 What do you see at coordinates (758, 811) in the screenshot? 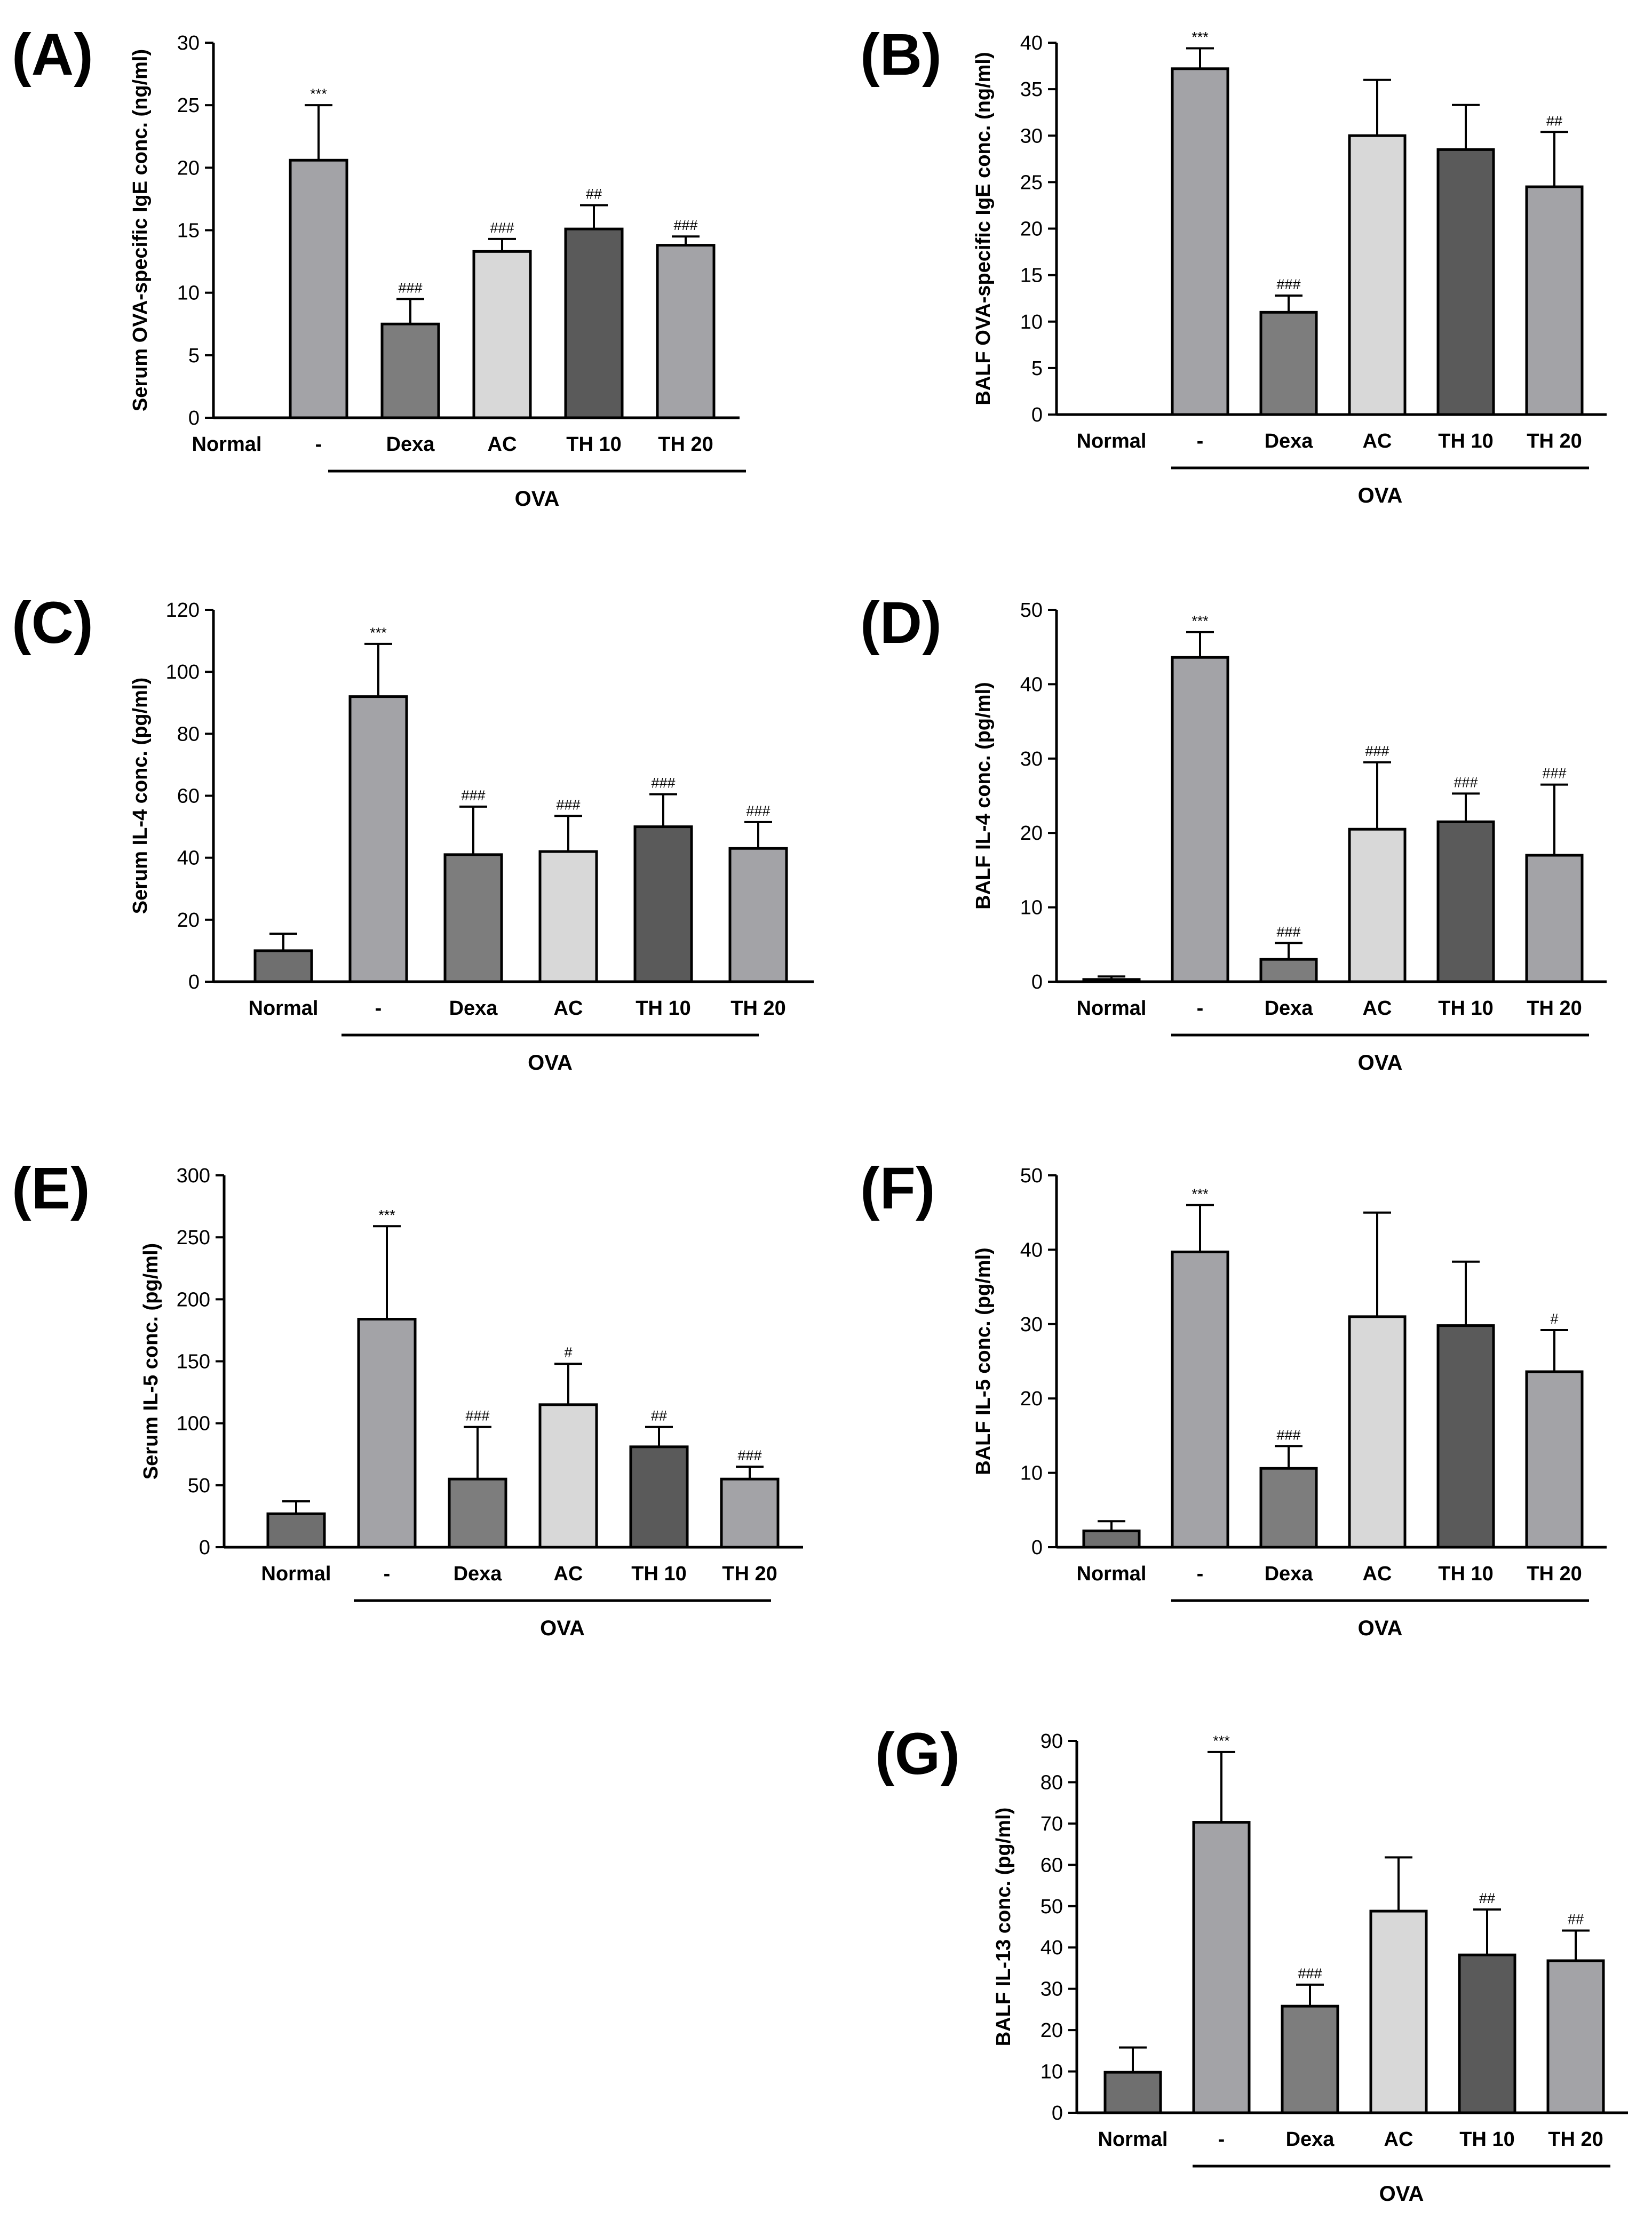
I see `significance-label-c: ###` at bounding box center [758, 811].